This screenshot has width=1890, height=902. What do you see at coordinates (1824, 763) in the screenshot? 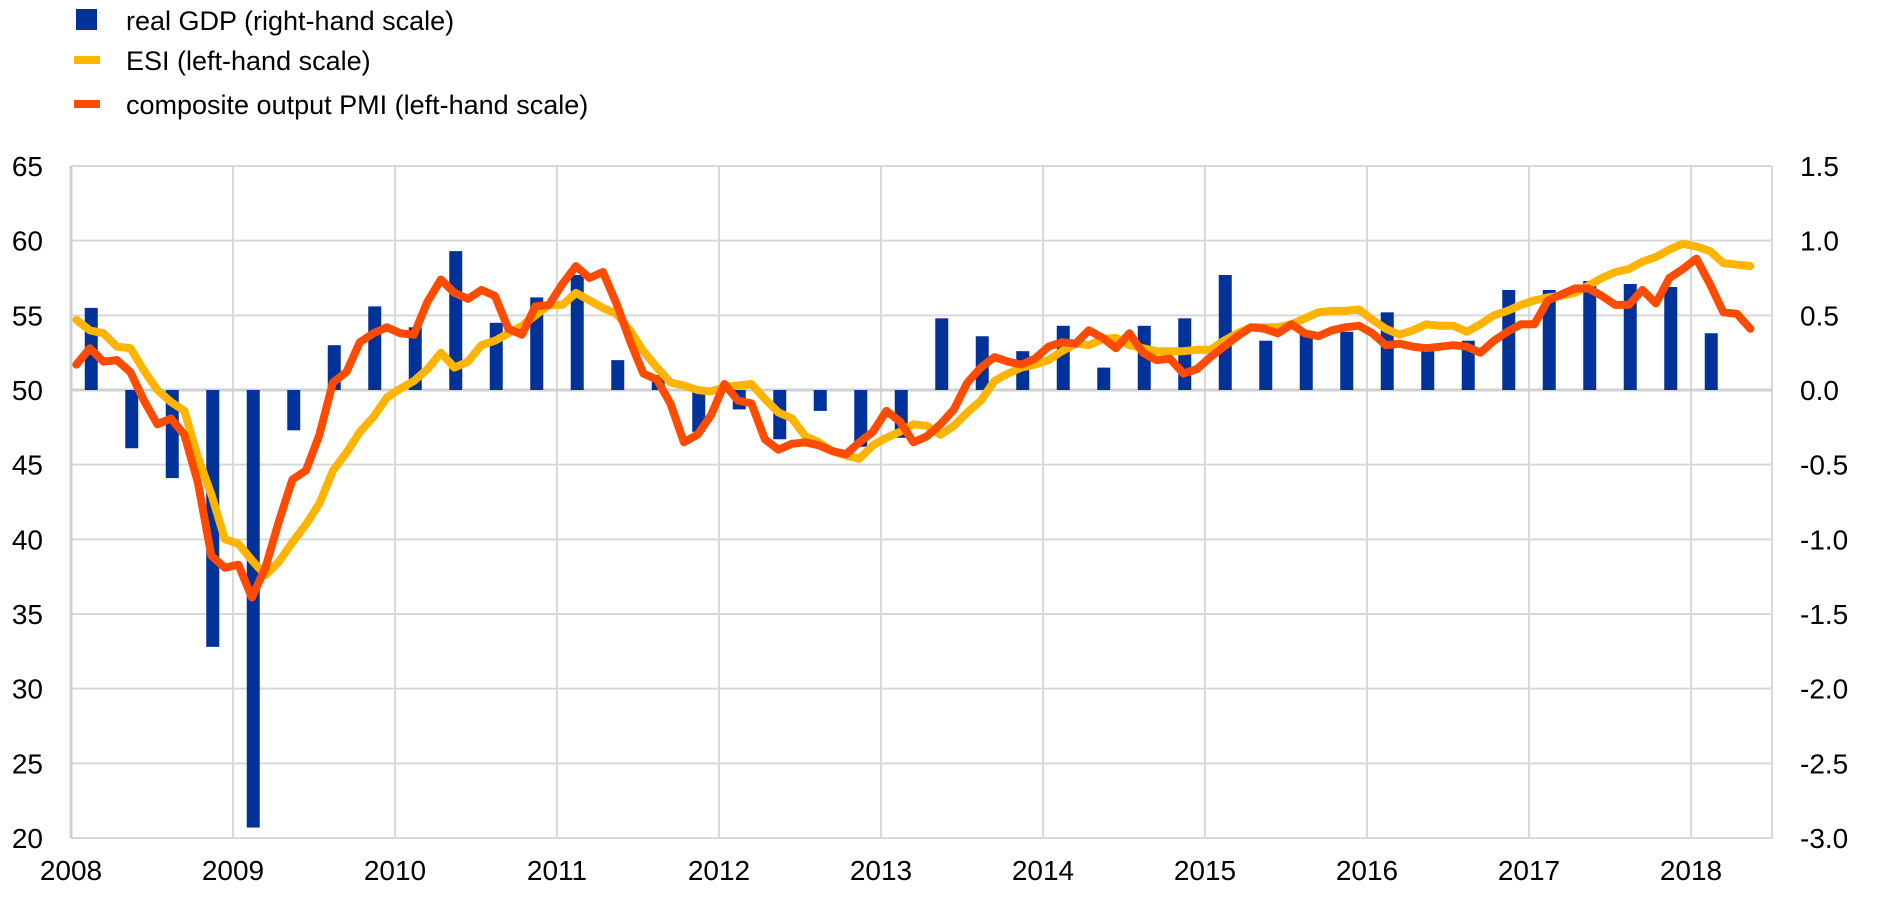
I see `right-tick-label: -2.5` at bounding box center [1824, 763].